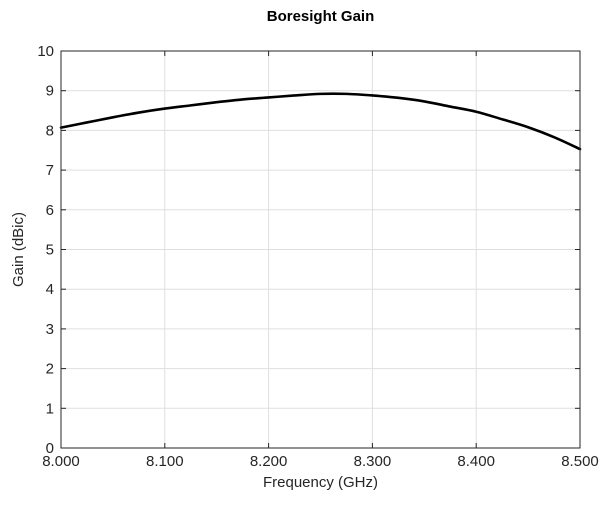 This screenshot has width=606, height=506. I want to click on y-tick-label: 9, so click(50, 91).